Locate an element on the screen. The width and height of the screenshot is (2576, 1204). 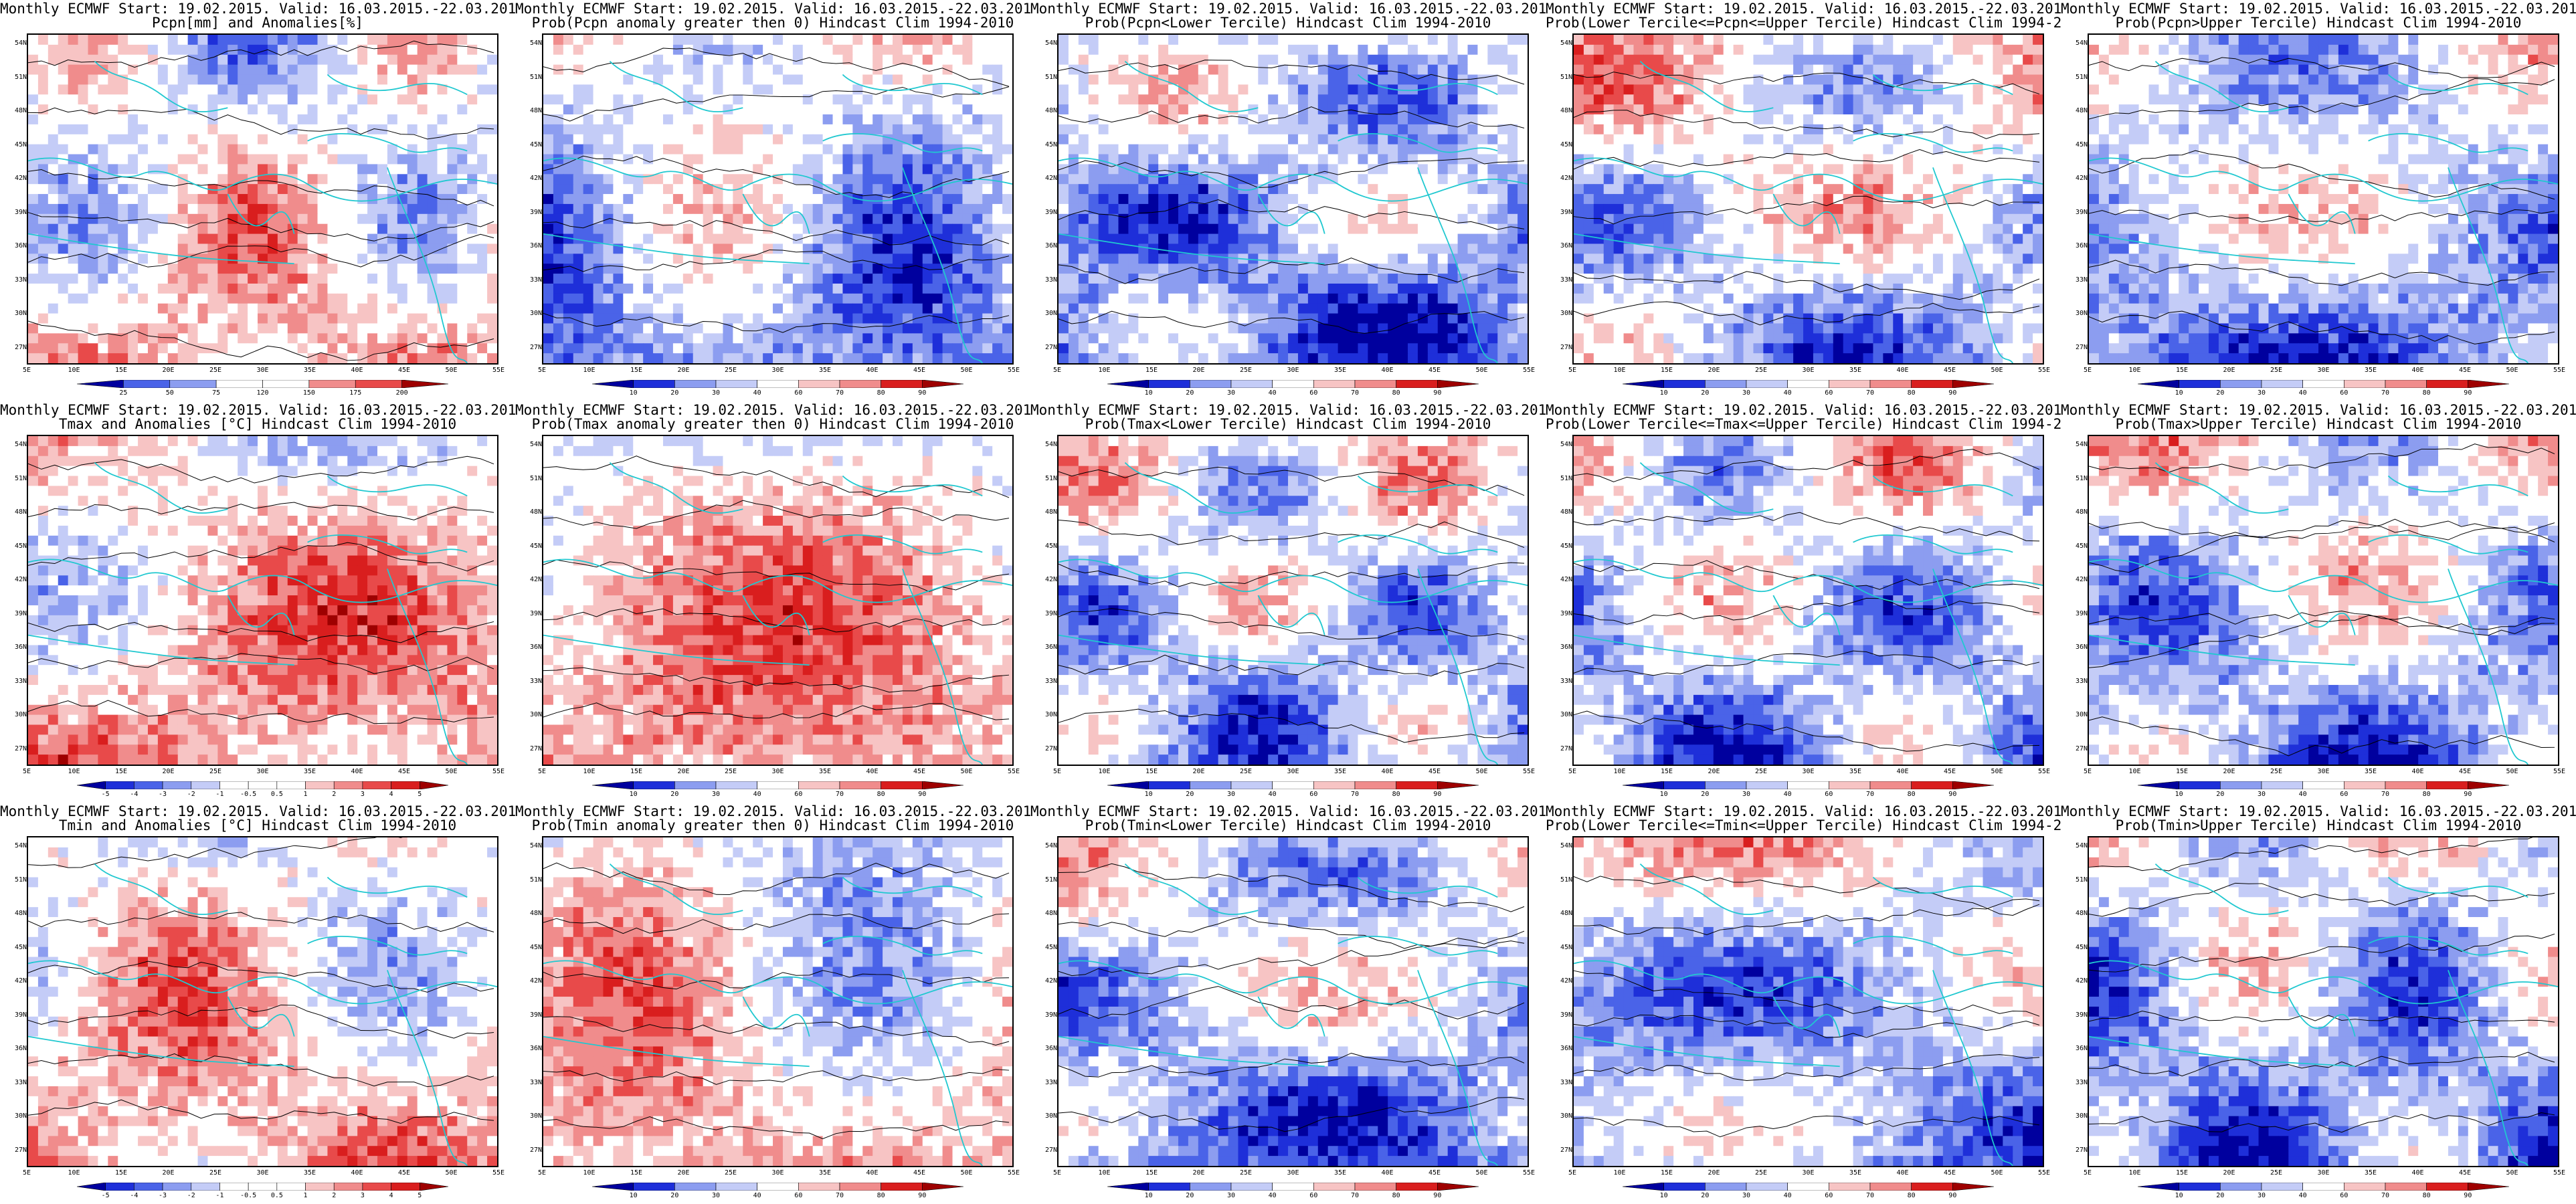
lat-tick-label: 39N is located at coordinates (533, 1015).